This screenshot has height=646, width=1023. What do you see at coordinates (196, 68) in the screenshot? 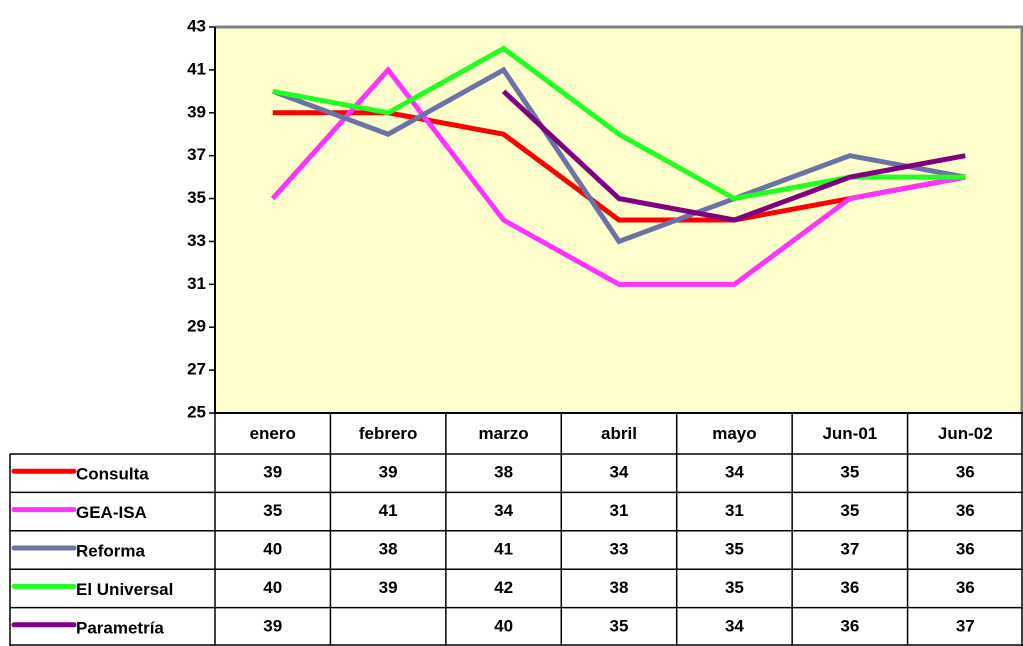
I see `y-tick-label: 41` at bounding box center [196, 68].